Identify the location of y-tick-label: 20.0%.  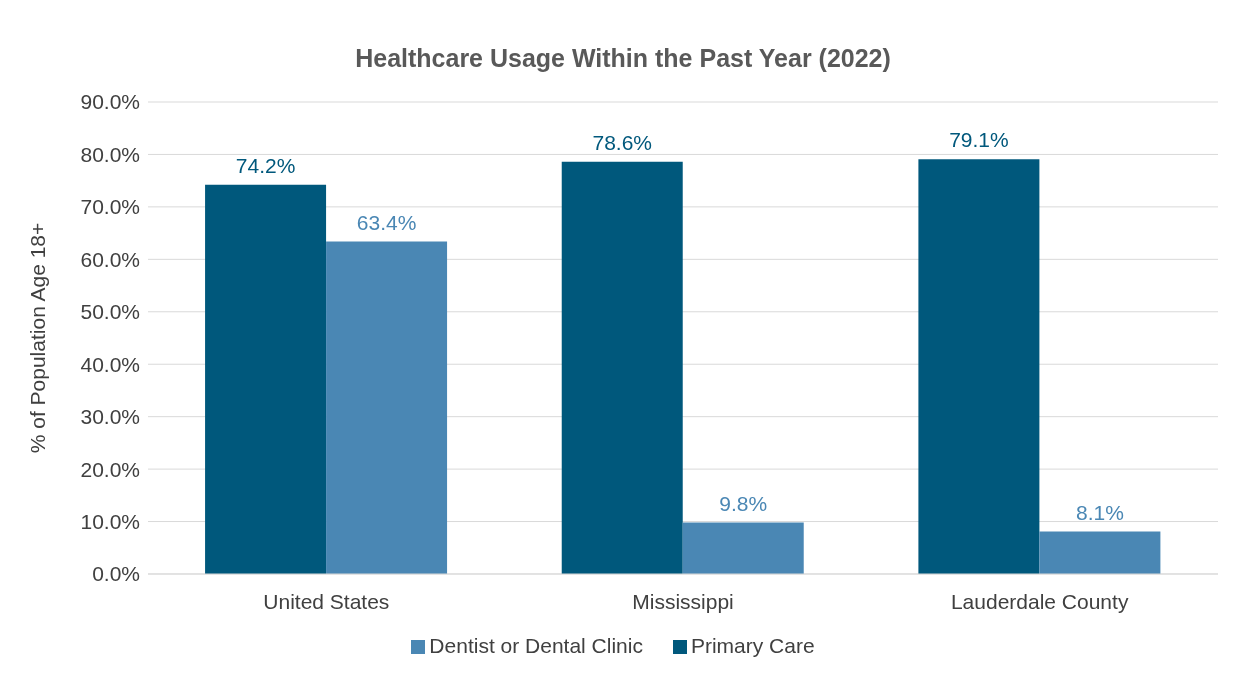
(110, 469).